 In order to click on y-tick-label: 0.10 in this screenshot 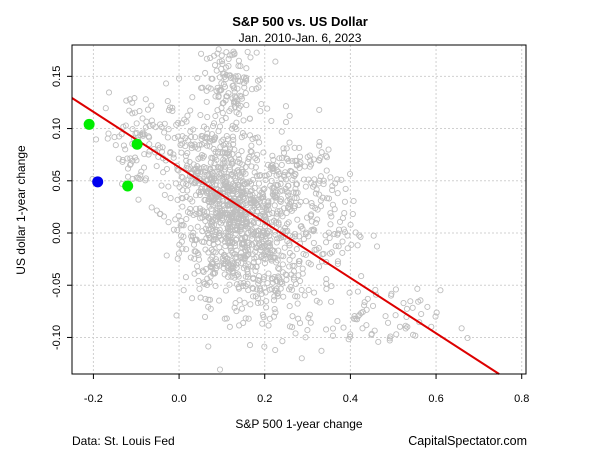, I will do `click(57, 128)`.